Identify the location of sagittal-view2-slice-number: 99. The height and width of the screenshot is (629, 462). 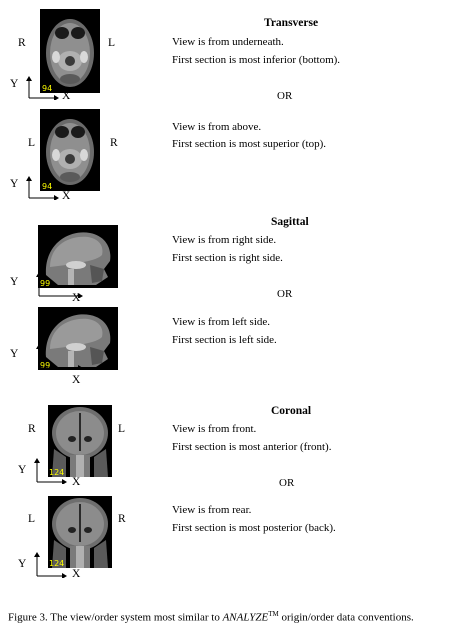
(45, 365).